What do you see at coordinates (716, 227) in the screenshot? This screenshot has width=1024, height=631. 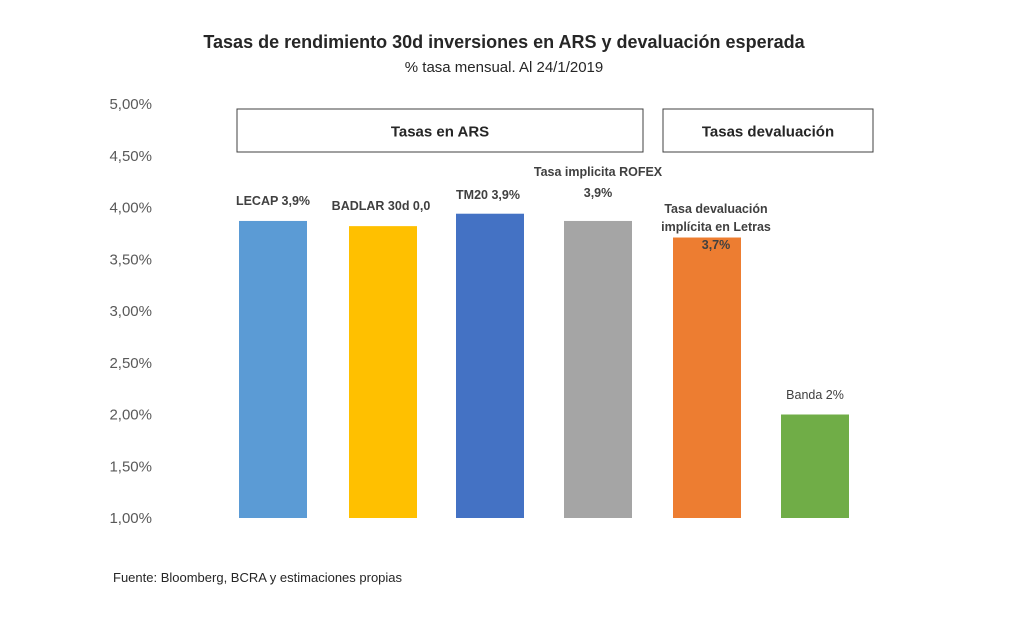 I see `data-label: Tasa devaluación implícita en Letras 3,7%` at bounding box center [716, 227].